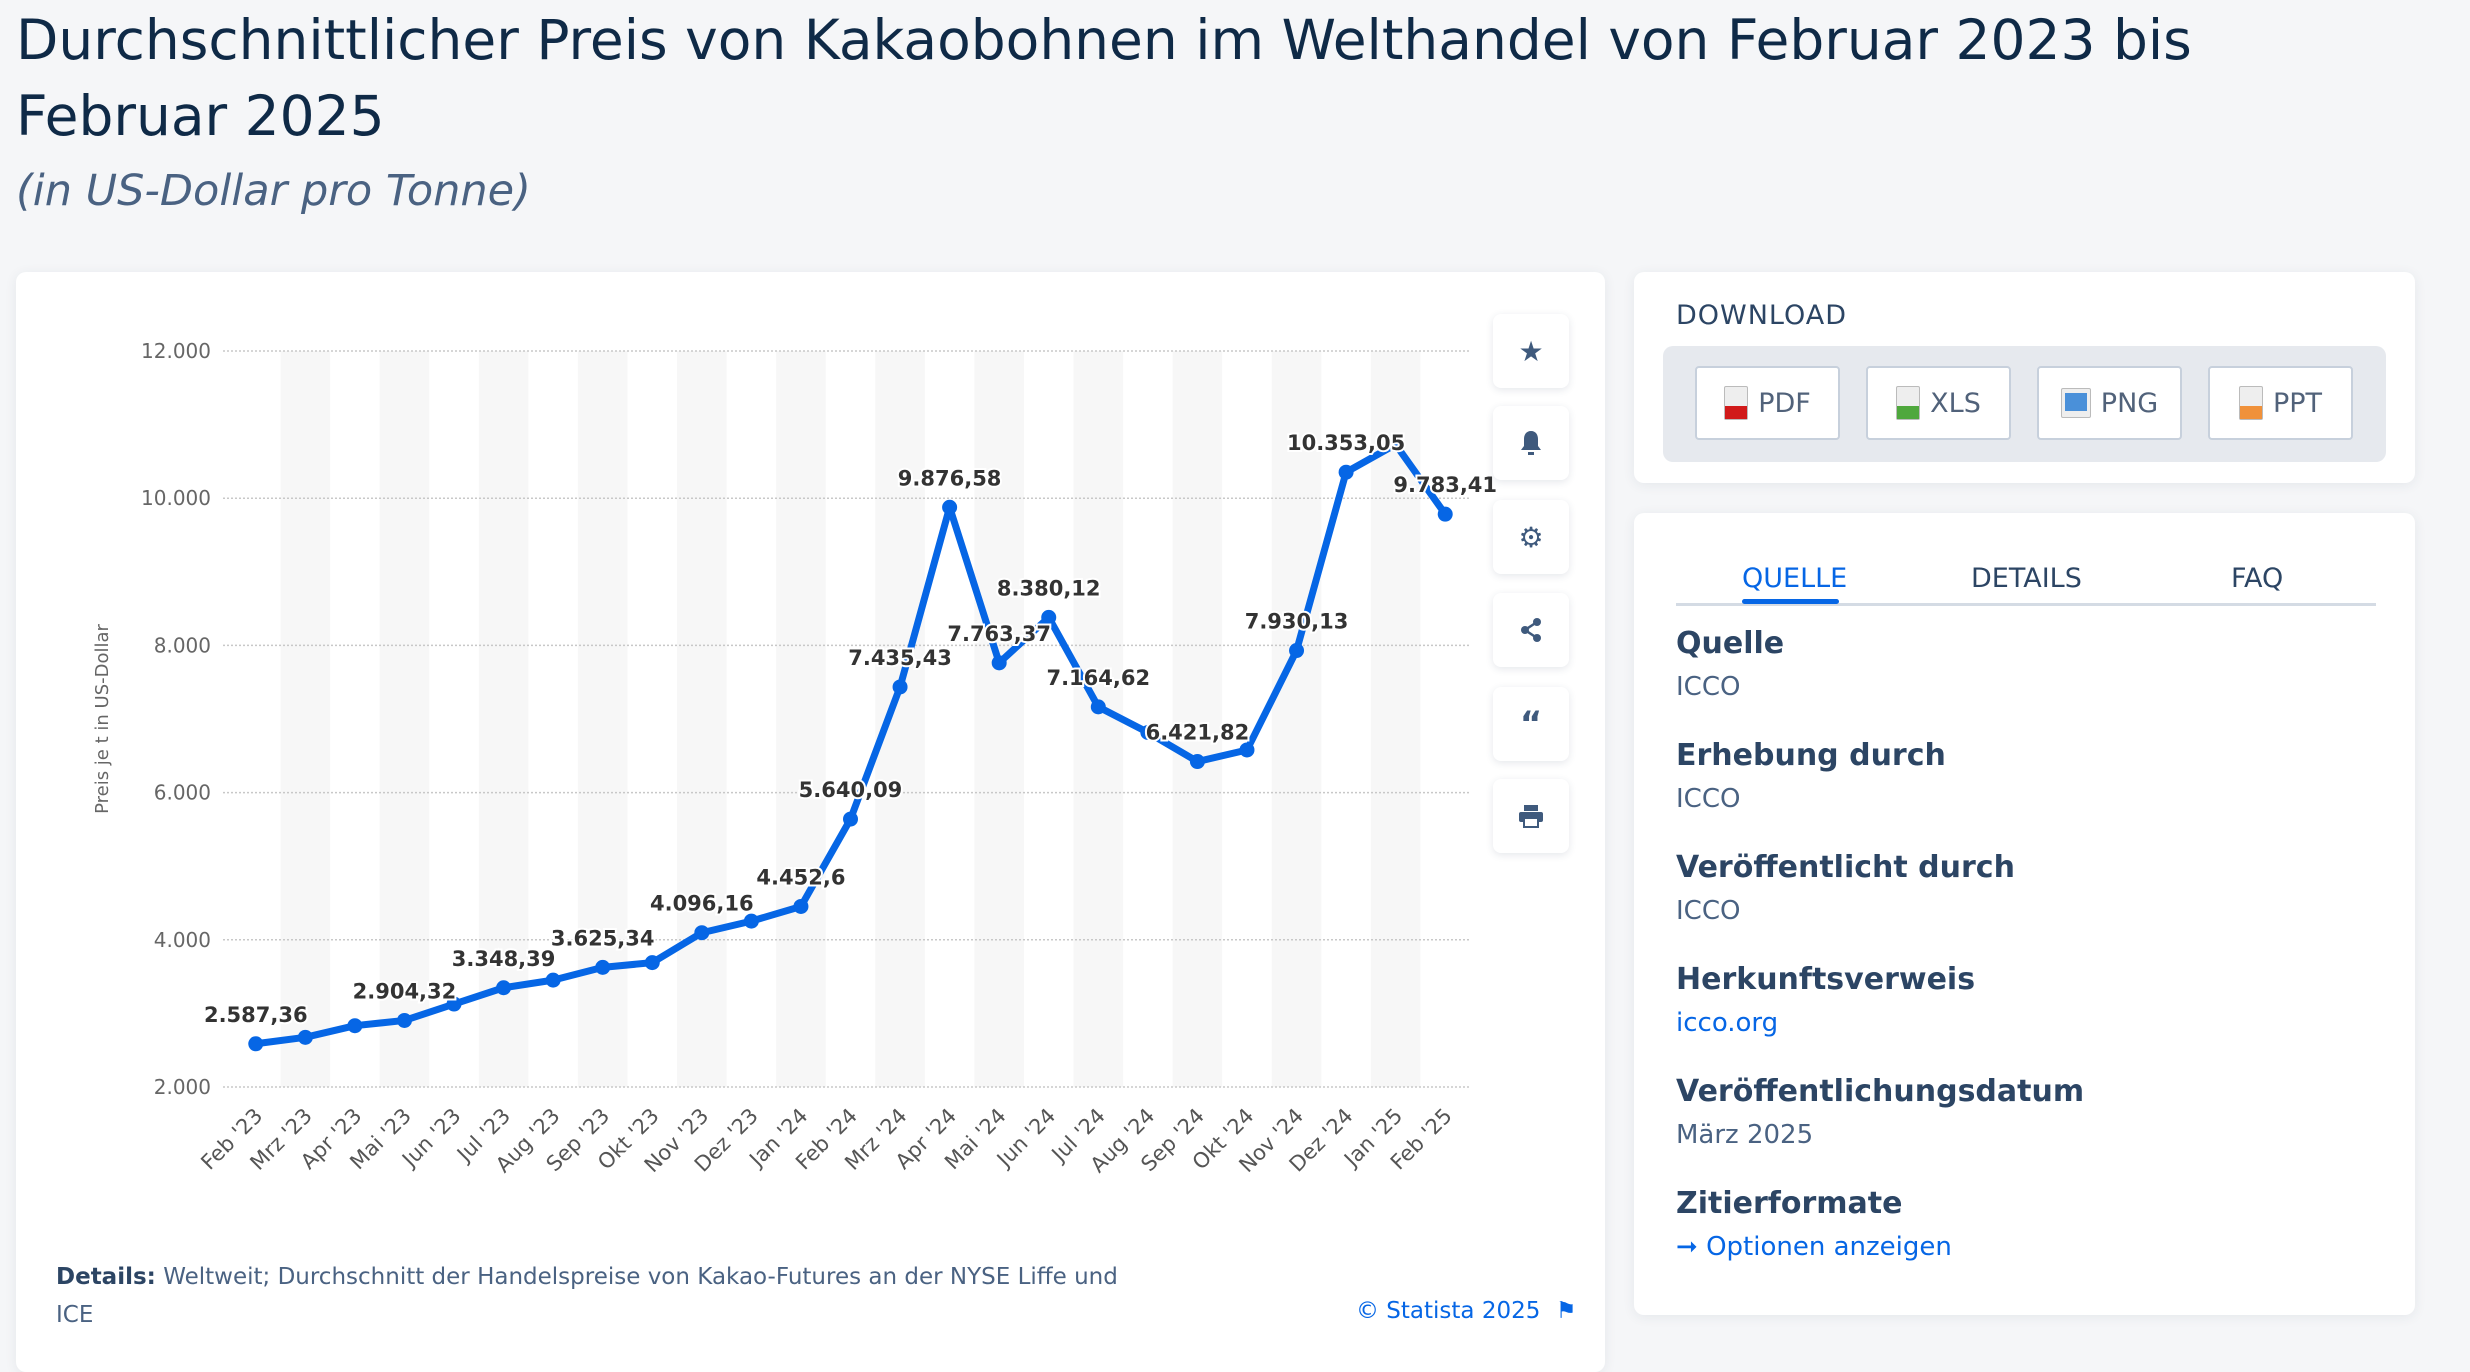 The height and width of the screenshot is (1372, 2470). Describe the element at coordinates (1531, 443) in the screenshot. I see `notification-button` at that location.